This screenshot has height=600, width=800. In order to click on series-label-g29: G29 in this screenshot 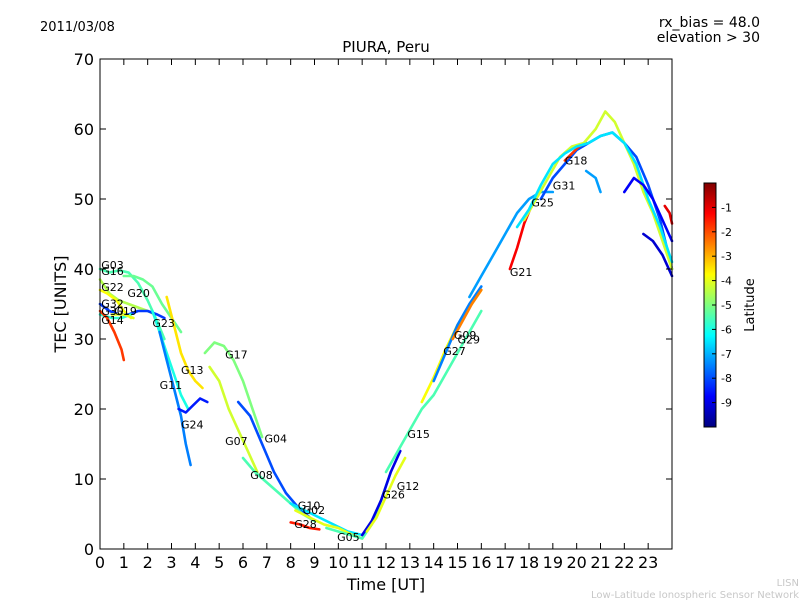, I will do `click(469, 340)`.